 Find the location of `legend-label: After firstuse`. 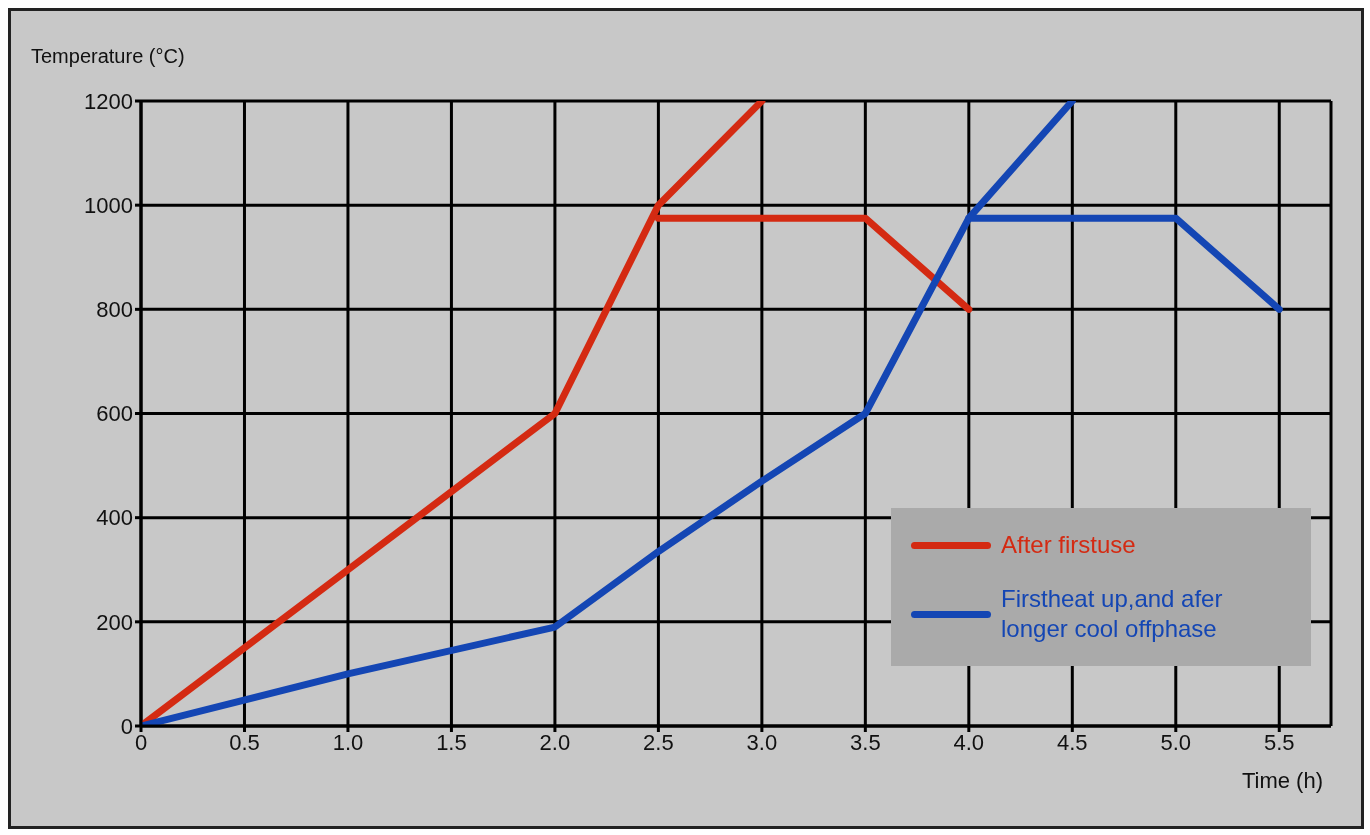

legend-label: After firstuse is located at coordinates (1068, 545).